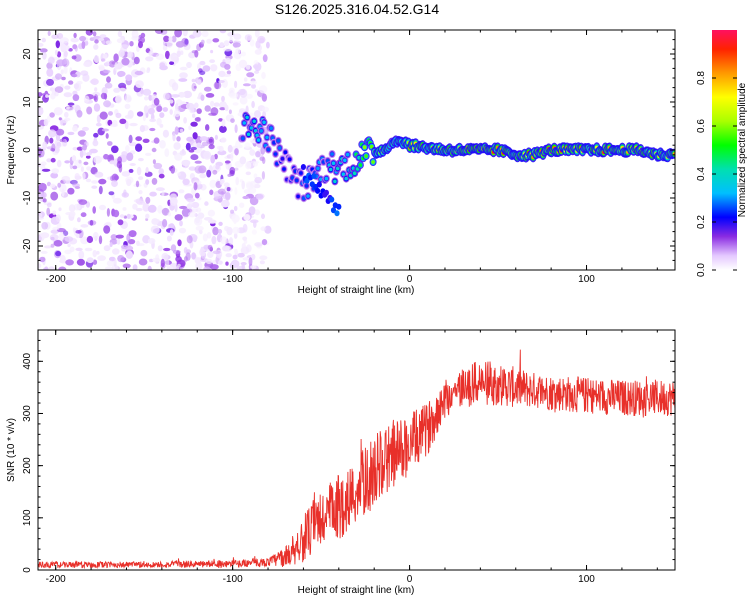 This screenshot has width=750, height=600. I want to click on x-tick-label: 0, so click(410, 279).